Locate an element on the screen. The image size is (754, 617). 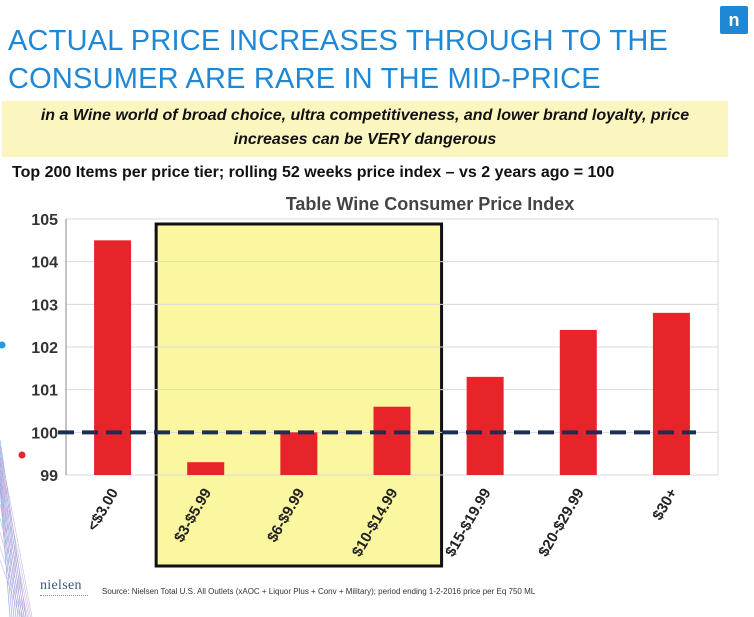
x-tick-label: $30+ is located at coordinates (665, 504).